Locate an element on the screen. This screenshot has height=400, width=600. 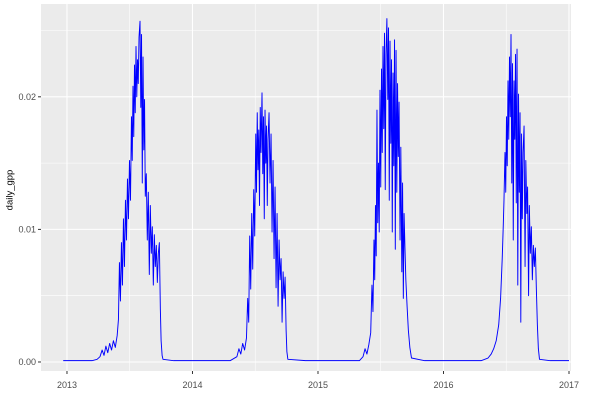
x-axis-tick-label: 2017 is located at coordinates (569, 385).